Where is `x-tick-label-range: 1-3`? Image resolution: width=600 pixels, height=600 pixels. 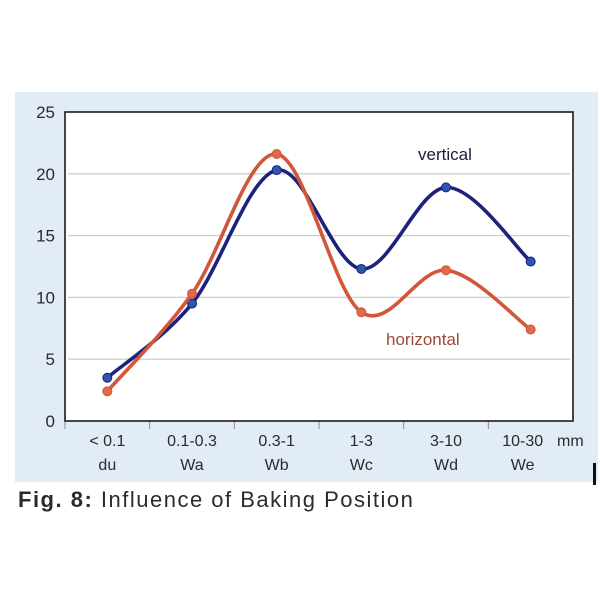
x-tick-label-range: 1-3 is located at coordinates (361, 441).